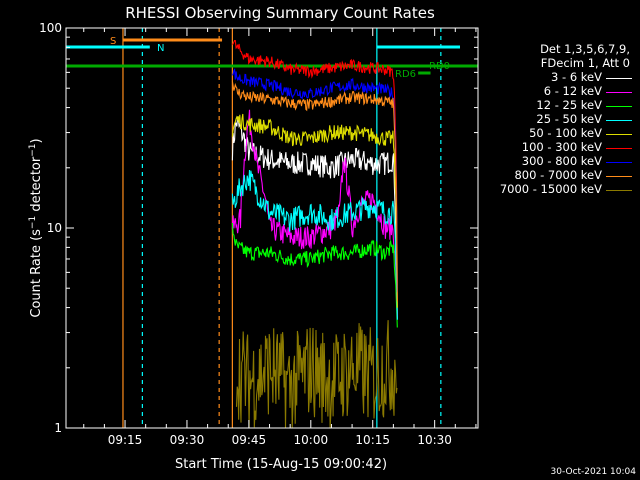 This screenshot has width=640, height=480. What do you see at coordinates (280, 13) in the screenshot?
I see `chart-title: RHESSI Observing Summary Count Rates` at bounding box center [280, 13].